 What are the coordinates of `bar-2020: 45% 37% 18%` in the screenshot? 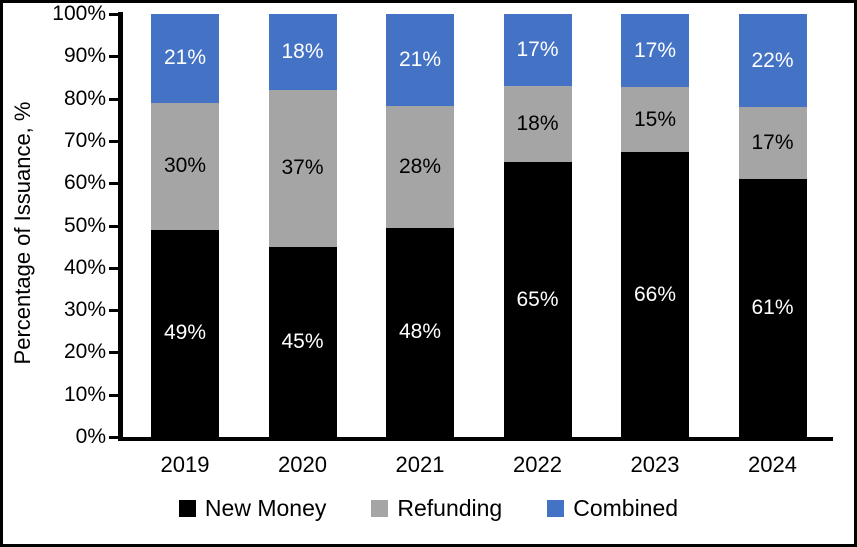 It's located at (302, 225).